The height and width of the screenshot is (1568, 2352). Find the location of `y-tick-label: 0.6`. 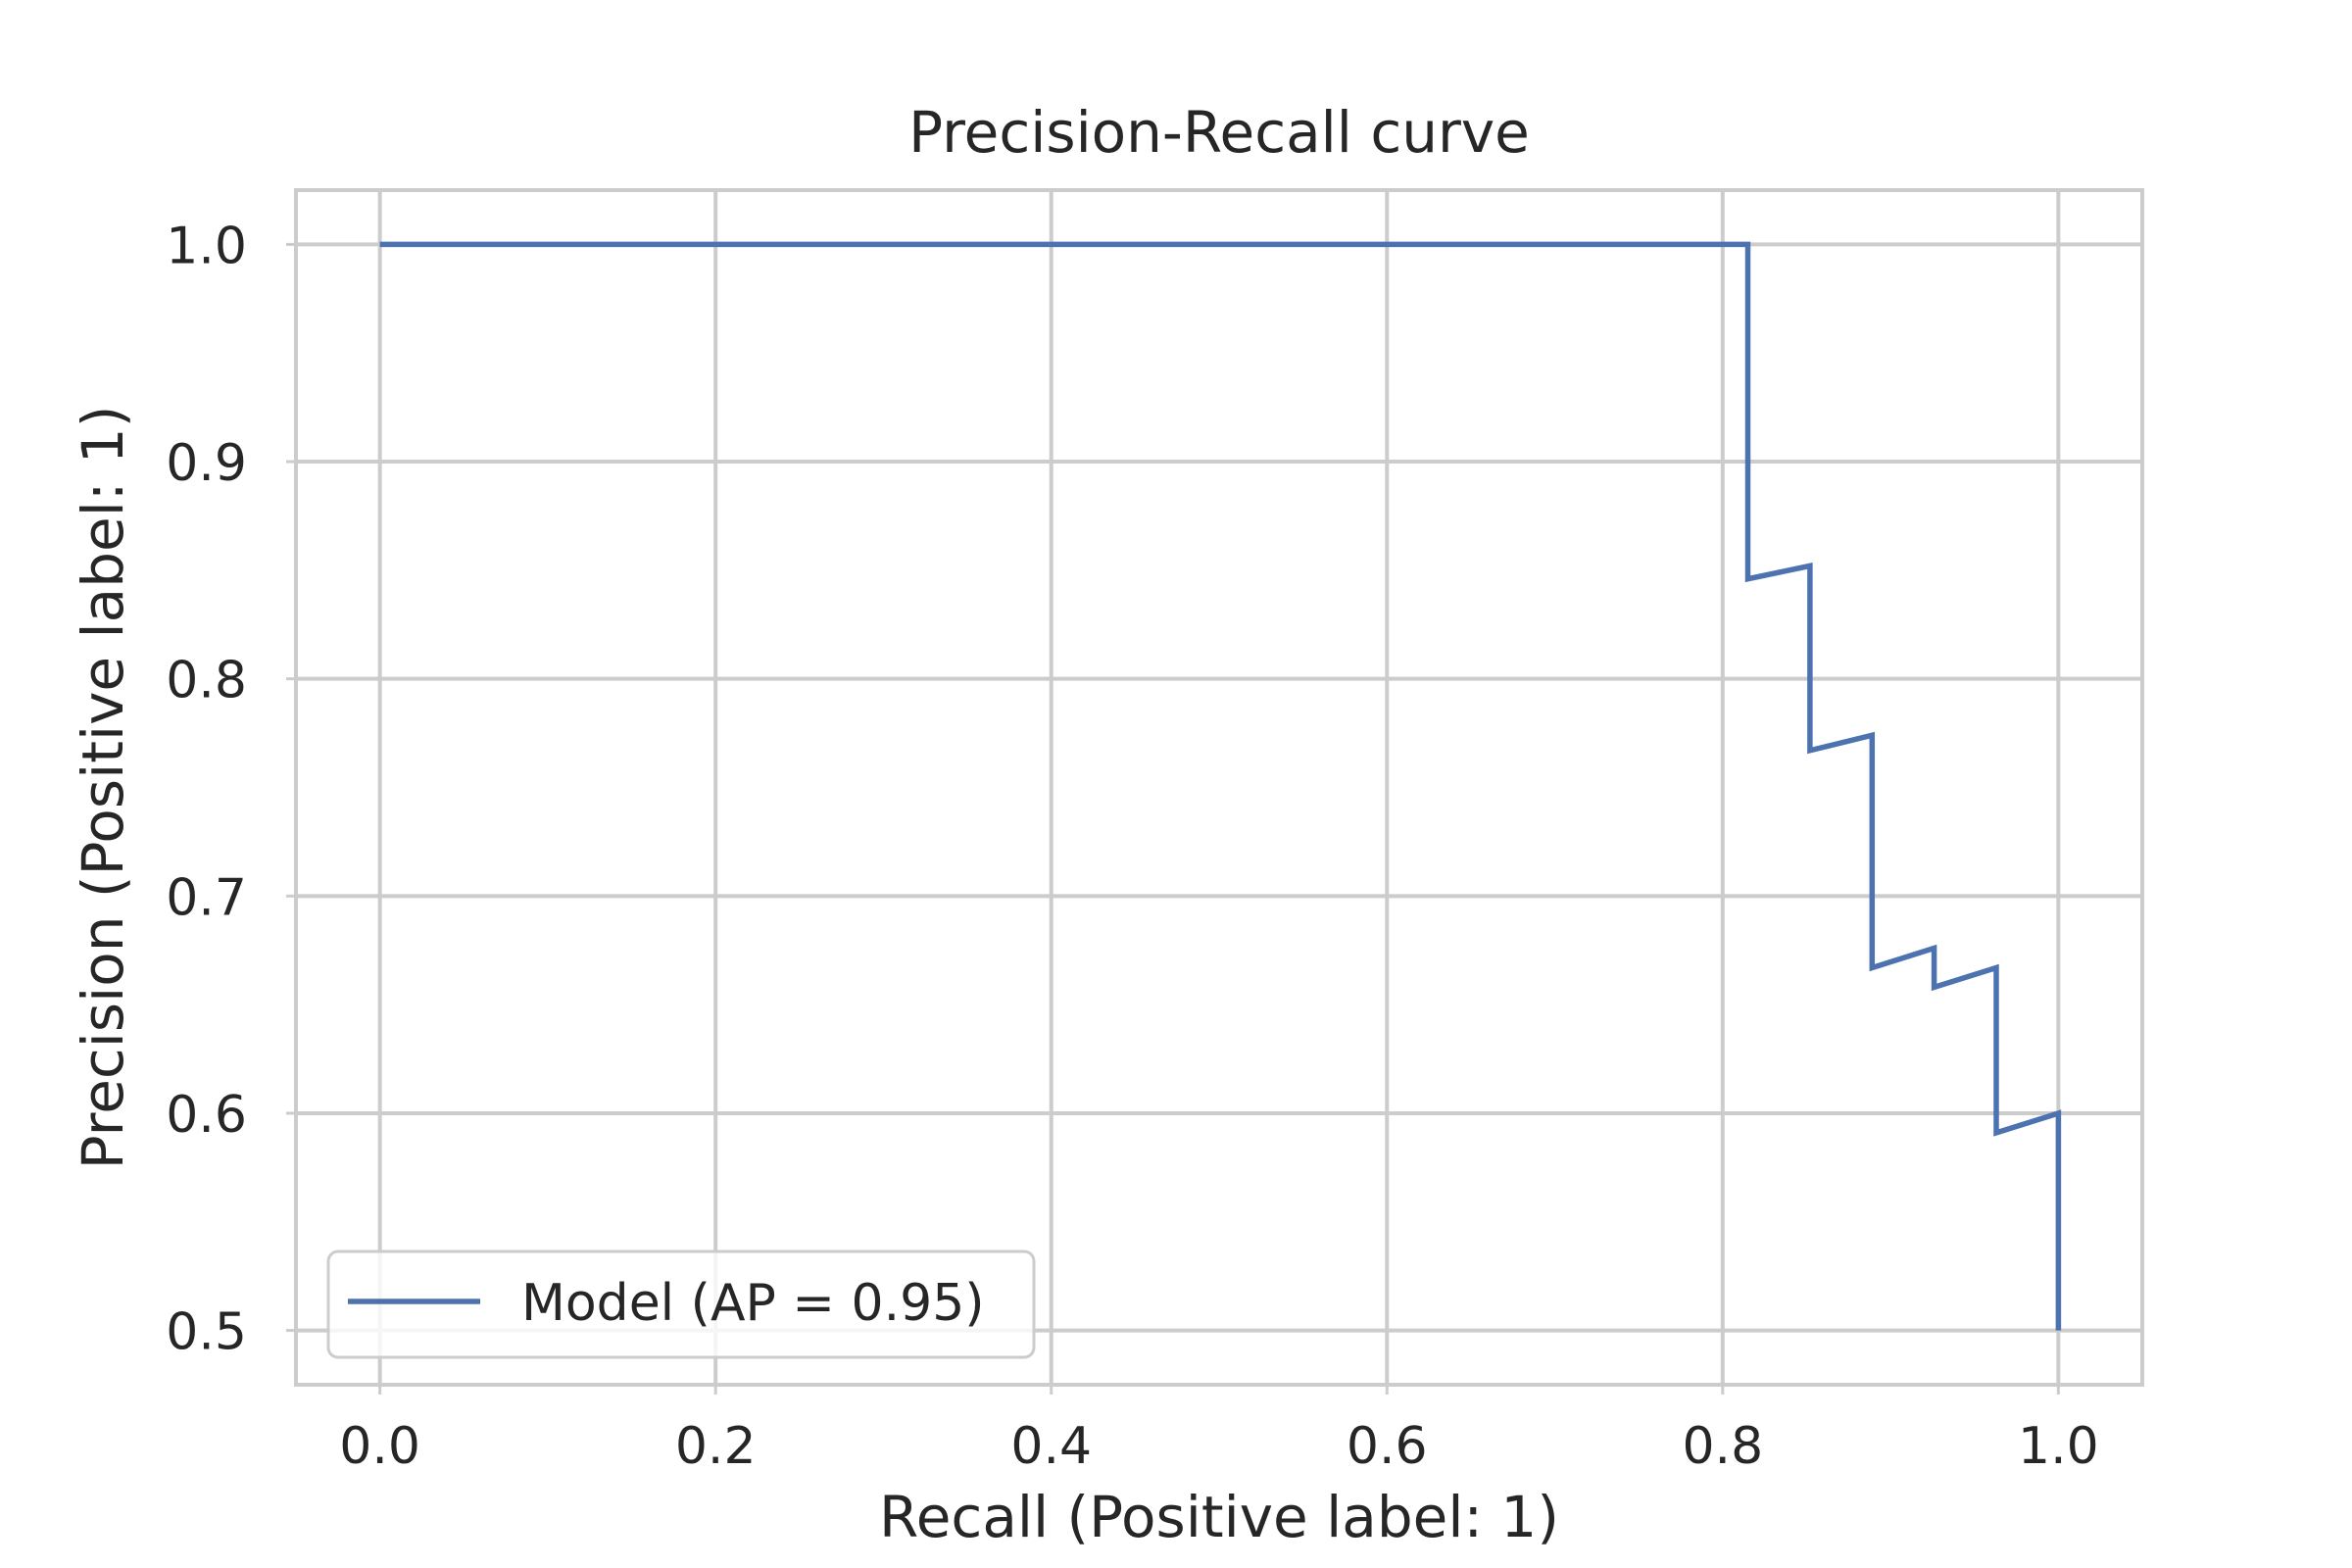

y-tick-label: 0.6 is located at coordinates (206, 1115).